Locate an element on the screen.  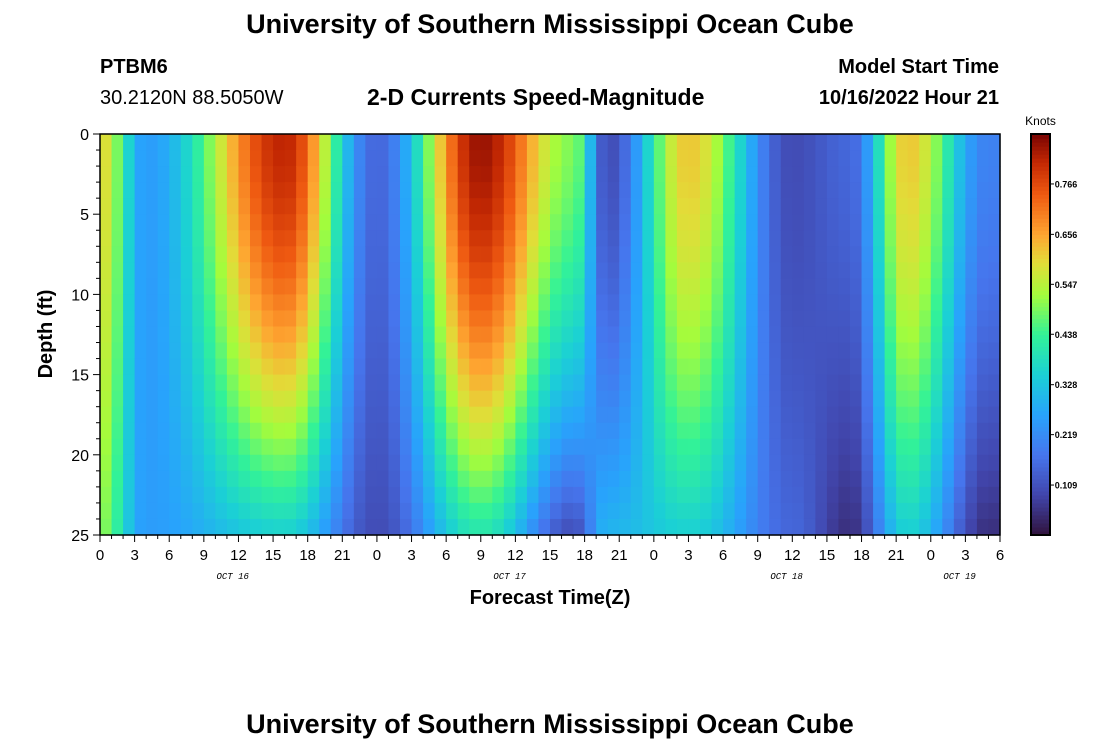
colorbar-segment is located at coordinates (1040, 425).